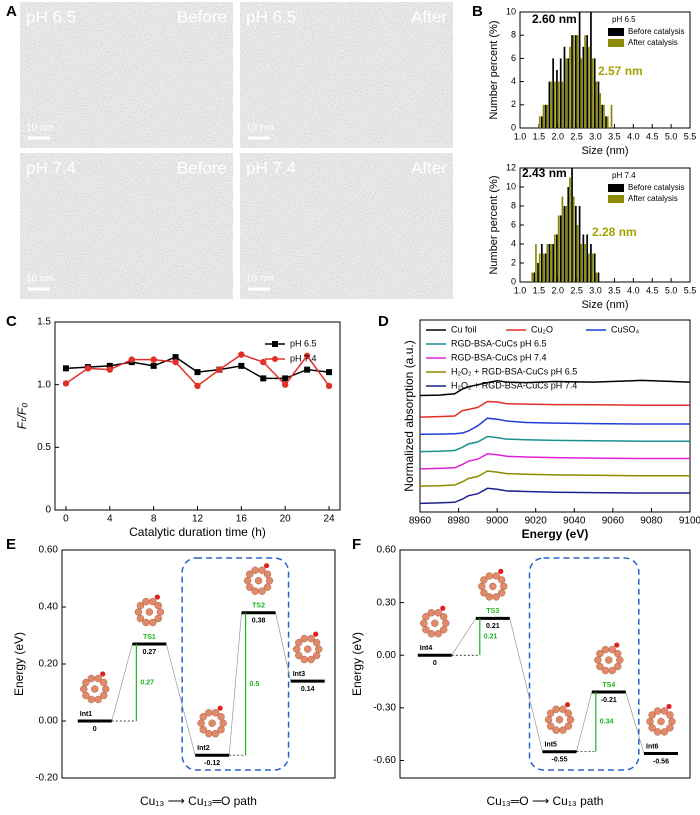 This screenshot has height=815, width=700. What do you see at coordinates (551, 745) in the screenshot?
I see `level-name: Int5` at bounding box center [551, 745].